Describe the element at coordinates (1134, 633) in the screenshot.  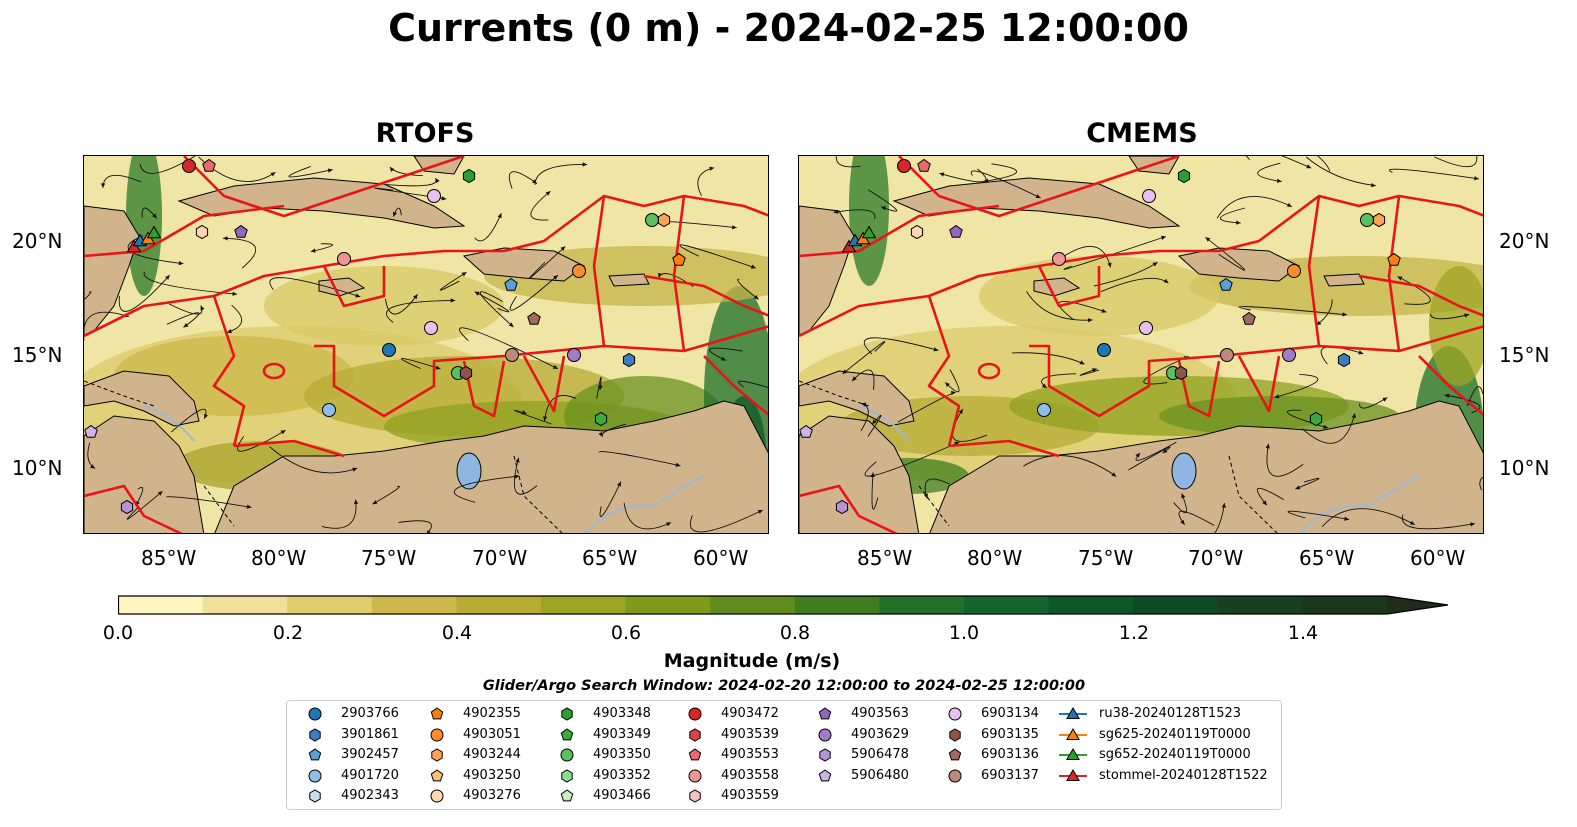
I see `colorbar-tick-6: 1.2` at that location.